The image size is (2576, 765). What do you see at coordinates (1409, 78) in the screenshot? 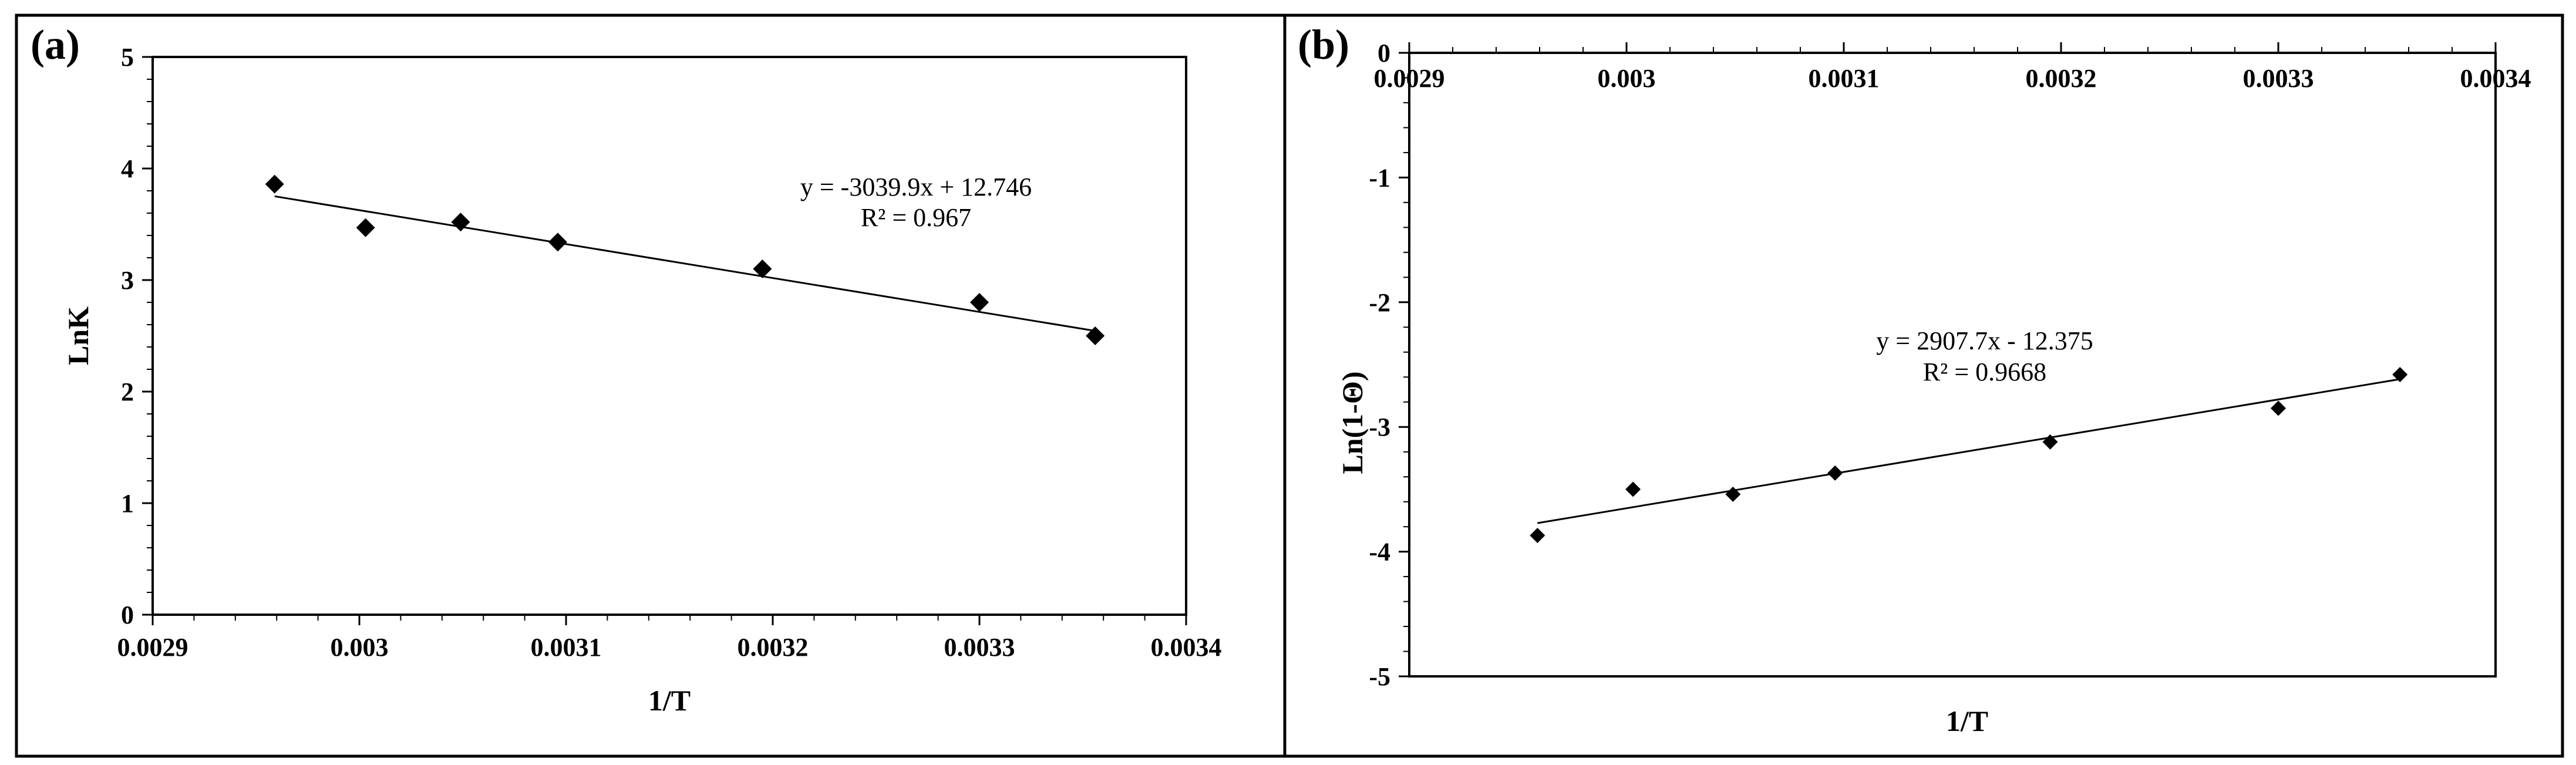
I see `x-tick-label-b: 0.0029` at bounding box center [1409, 78].